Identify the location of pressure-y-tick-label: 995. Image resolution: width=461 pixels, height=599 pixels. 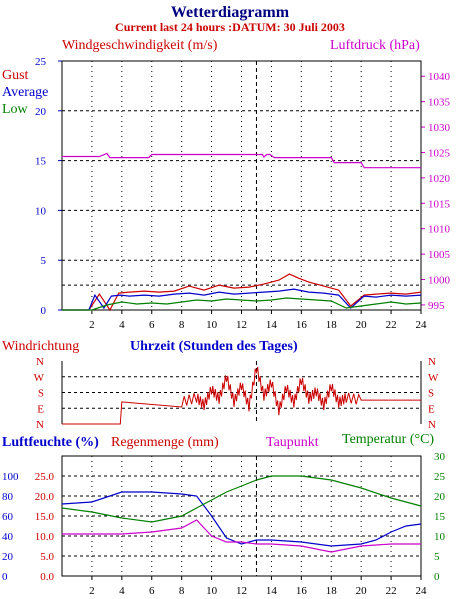
(436, 306).